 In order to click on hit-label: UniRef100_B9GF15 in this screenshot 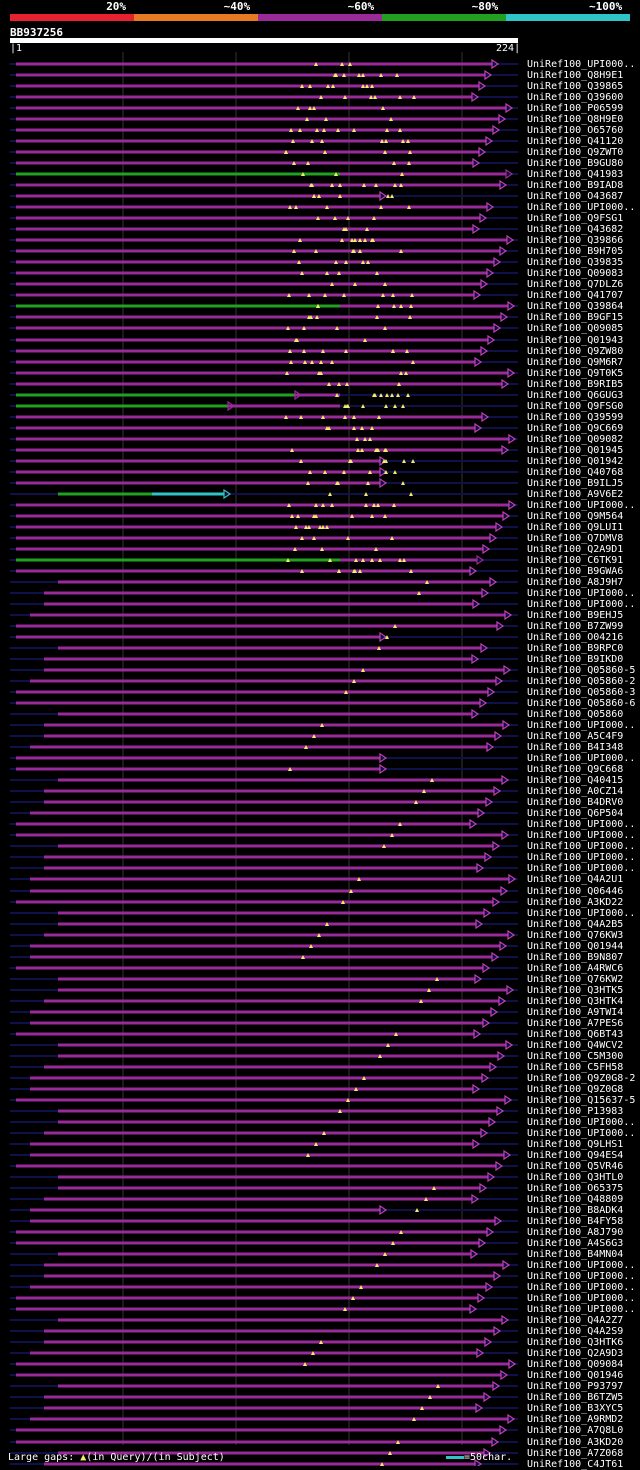, I will do `click(575, 317)`.